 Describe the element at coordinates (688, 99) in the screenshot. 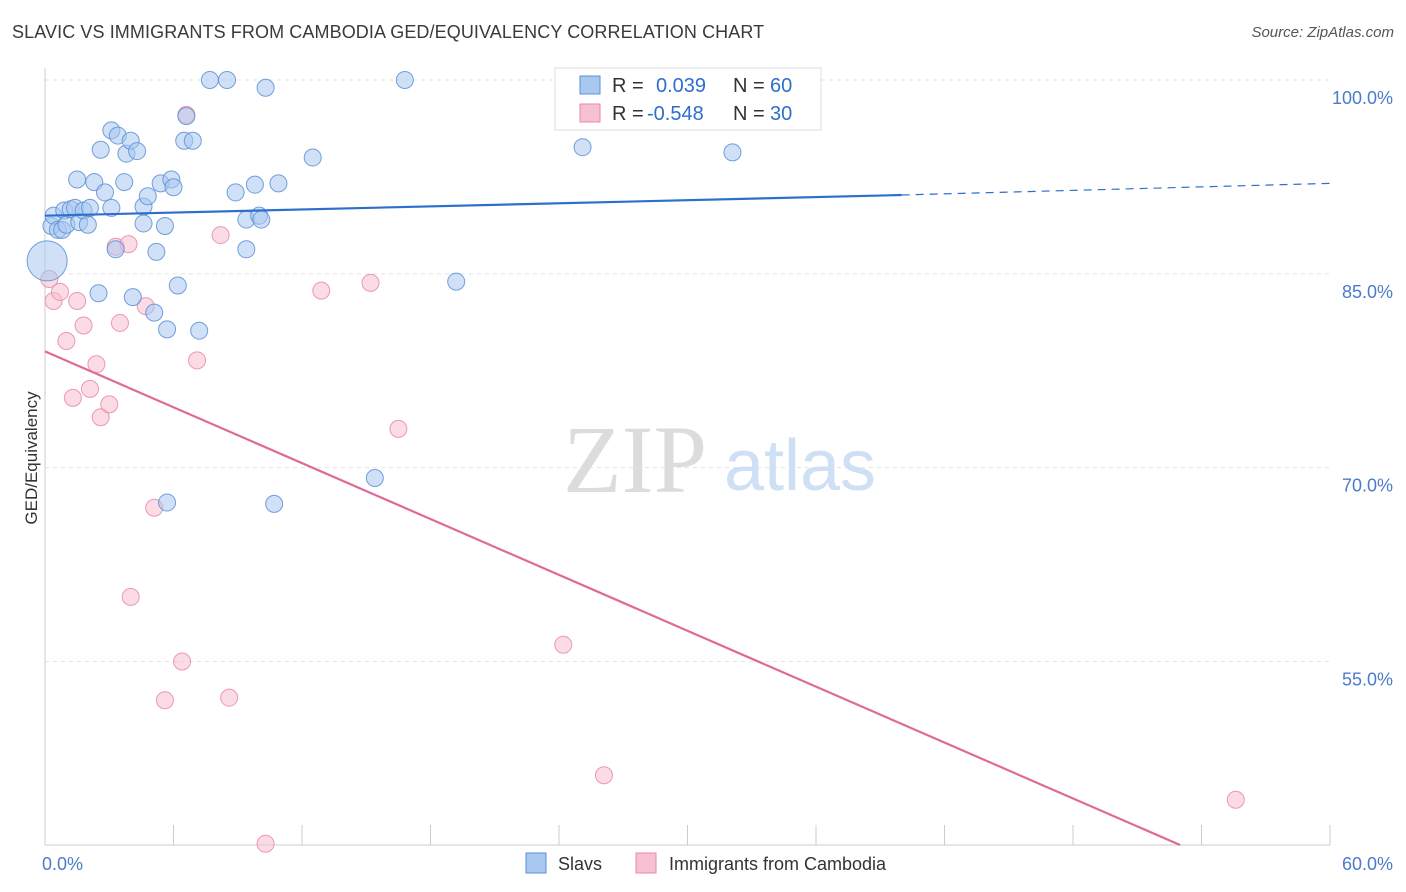

I see `legend: R = 0.039 N = 60 R = -0.548 N = 30` at that location.